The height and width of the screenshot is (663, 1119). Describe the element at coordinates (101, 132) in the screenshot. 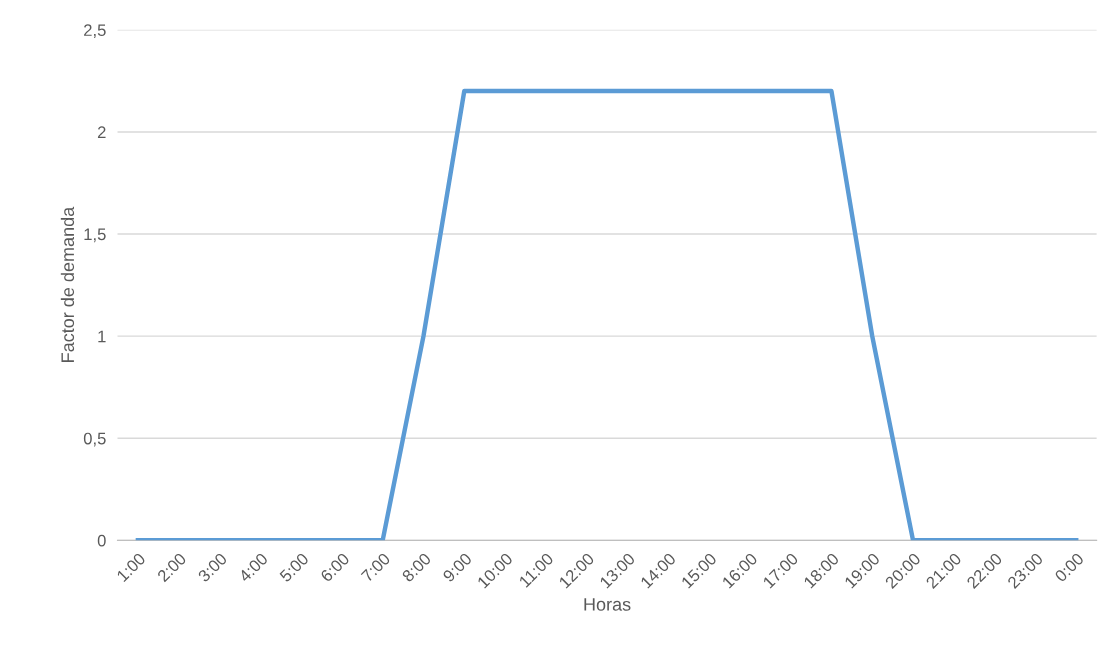

I see `y-tick-label: 2` at that location.